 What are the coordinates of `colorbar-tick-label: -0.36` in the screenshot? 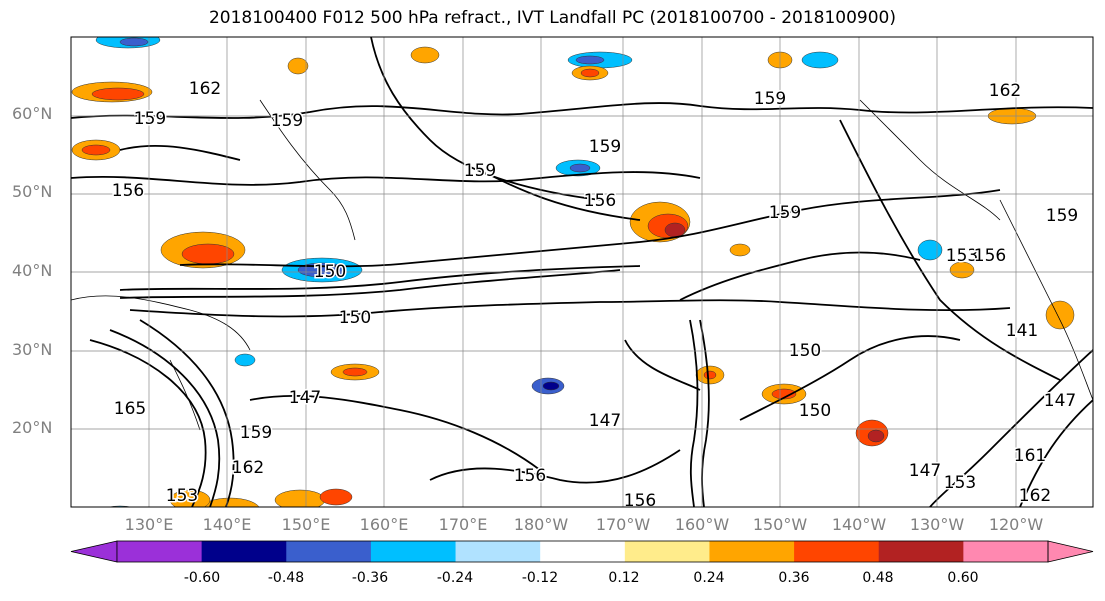 It's located at (370, 578).